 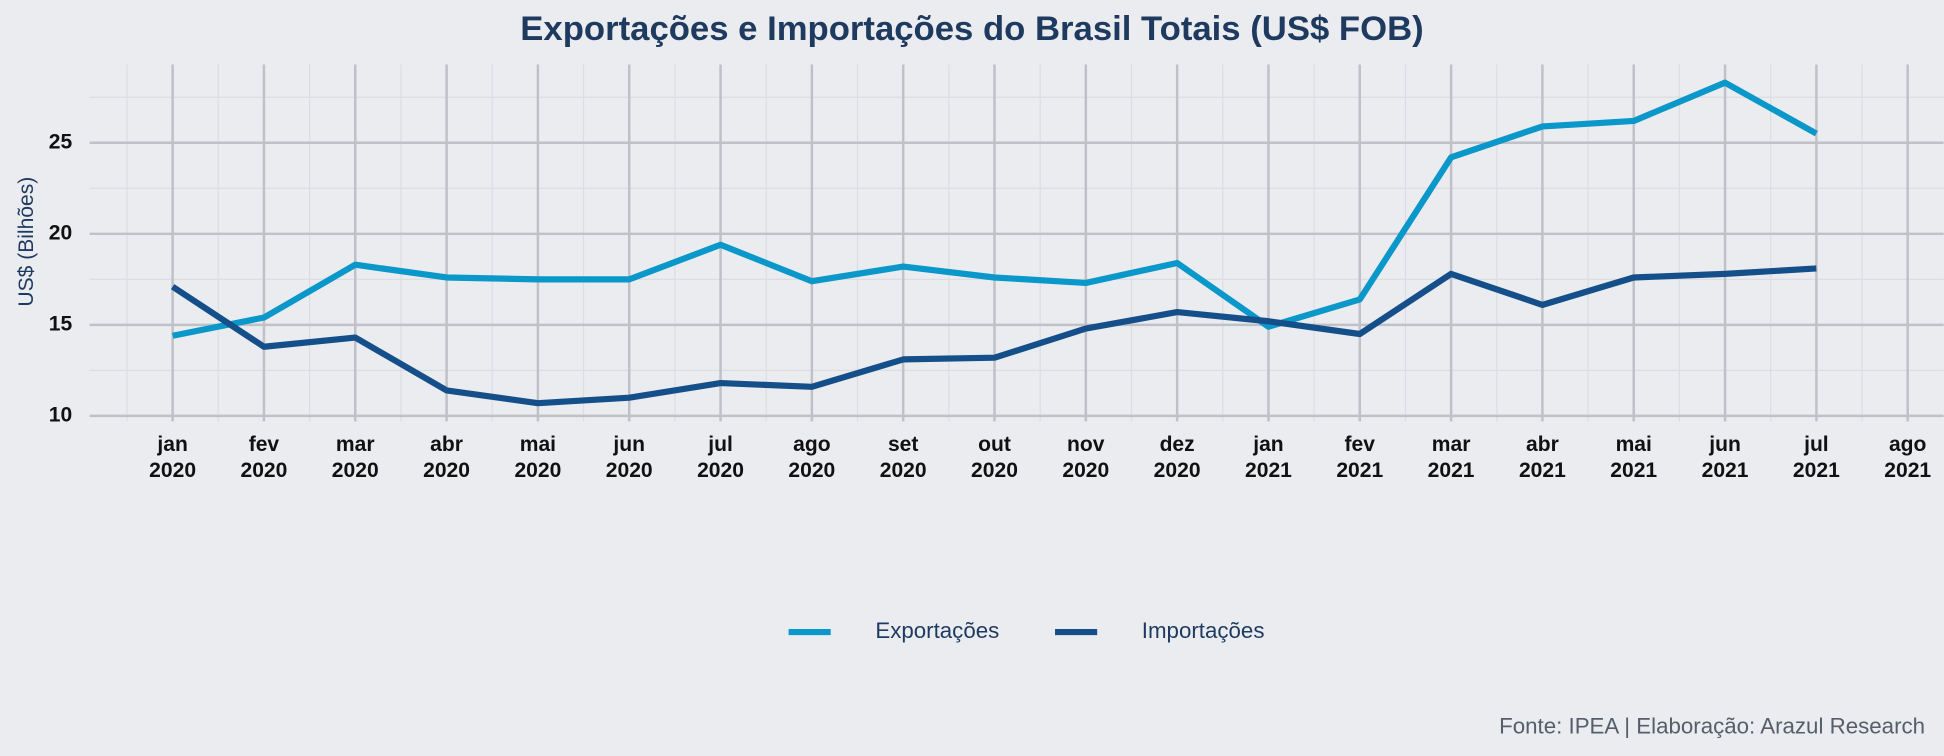 I want to click on x-tick-label: out 2020, so click(x=994, y=457).